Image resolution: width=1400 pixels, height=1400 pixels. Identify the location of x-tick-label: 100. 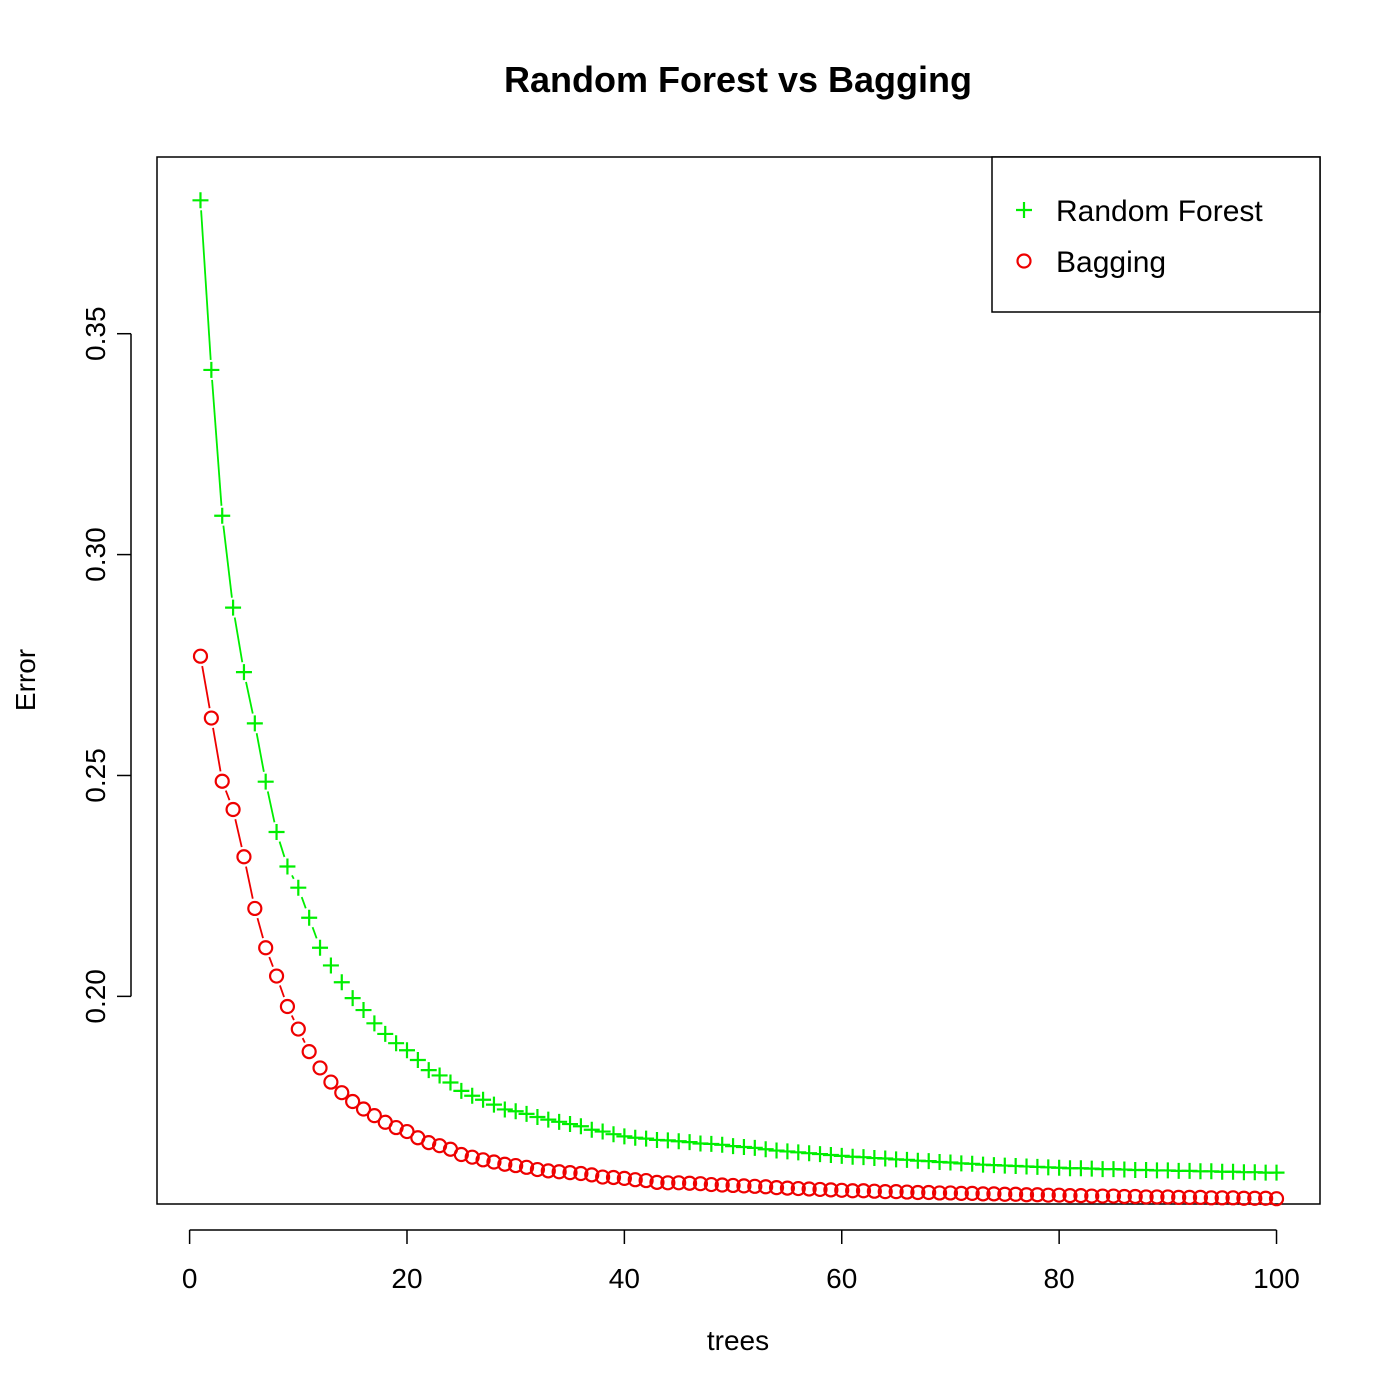
(1276, 1278).